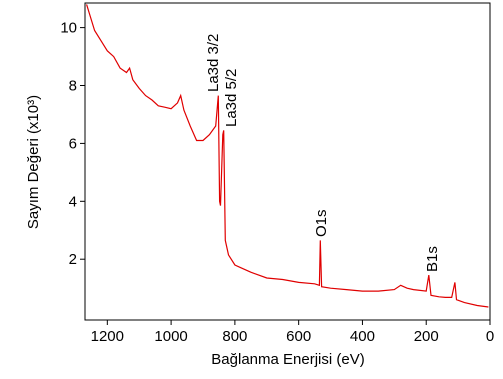 This screenshot has height=379, width=503. What do you see at coordinates (362, 336) in the screenshot?
I see `x-tick-label: 400` at bounding box center [362, 336].